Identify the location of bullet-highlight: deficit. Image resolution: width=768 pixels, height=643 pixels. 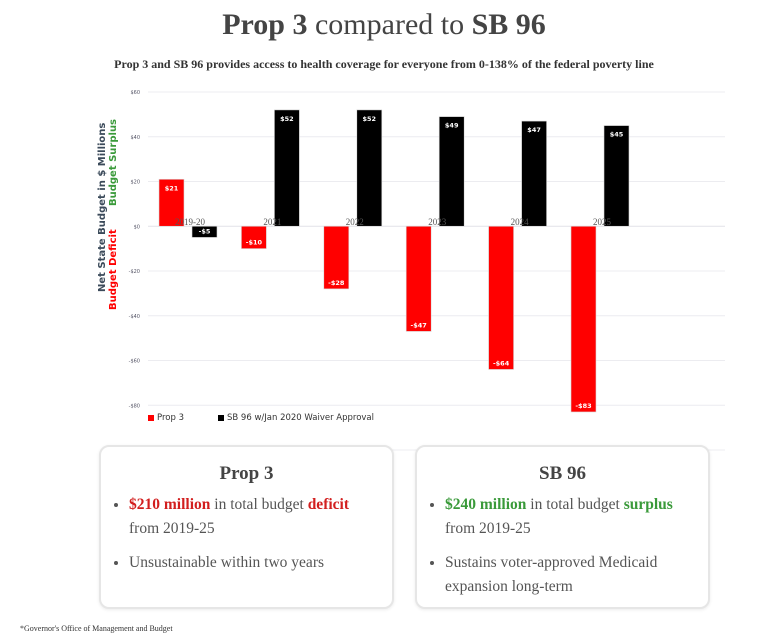
(328, 504).